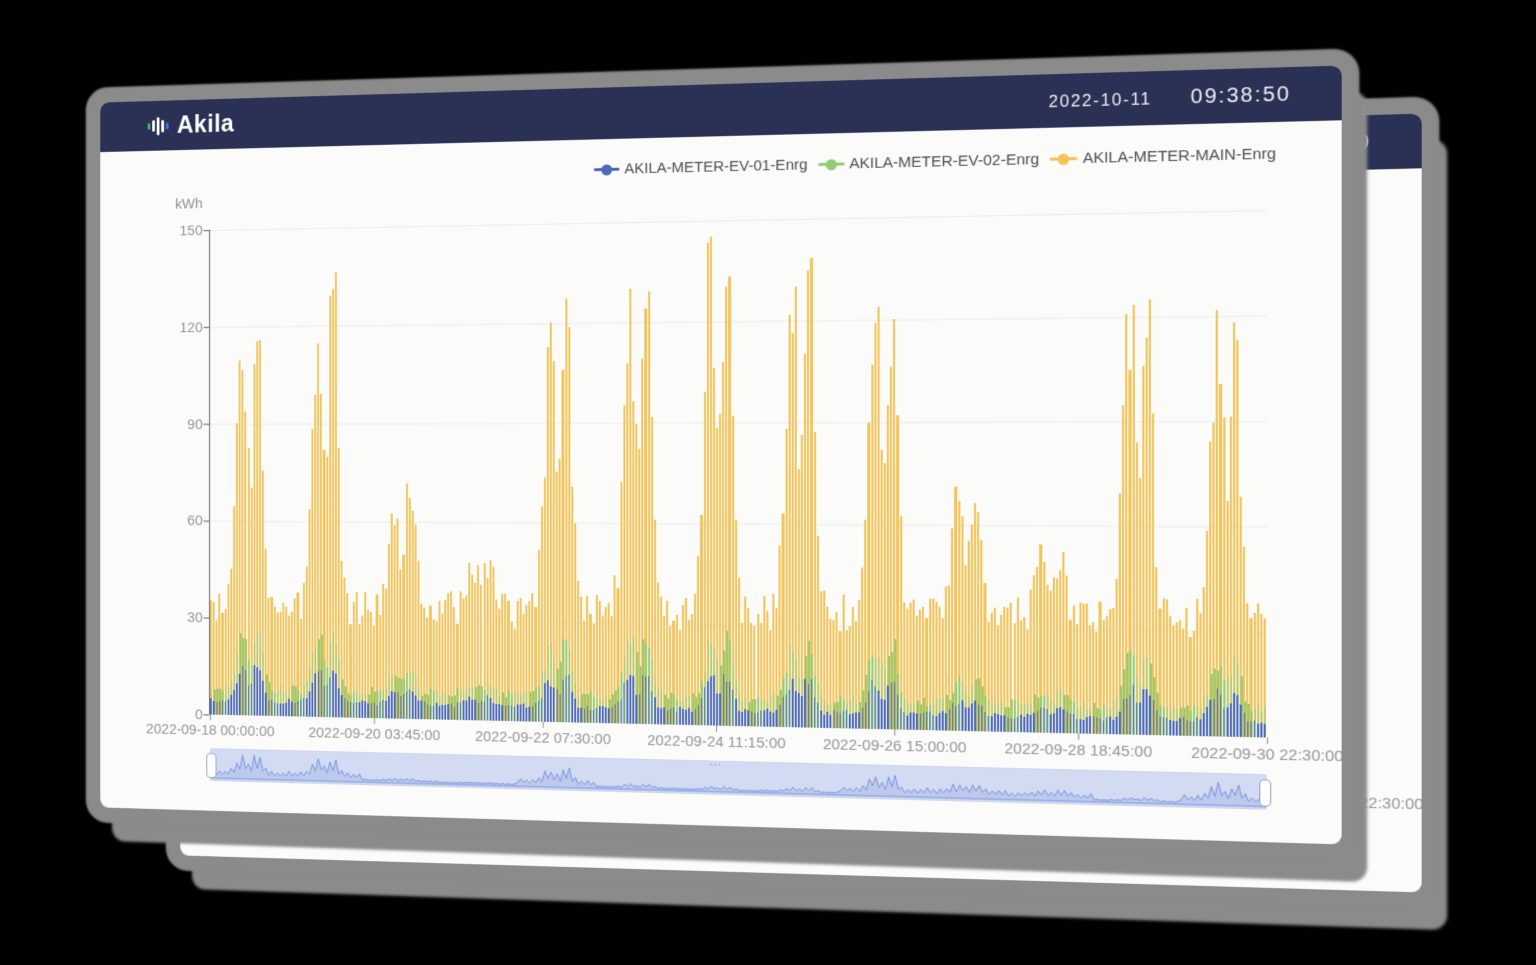  I want to click on x-axis-label: 2022-09-22 07:30:00, so click(543, 738).